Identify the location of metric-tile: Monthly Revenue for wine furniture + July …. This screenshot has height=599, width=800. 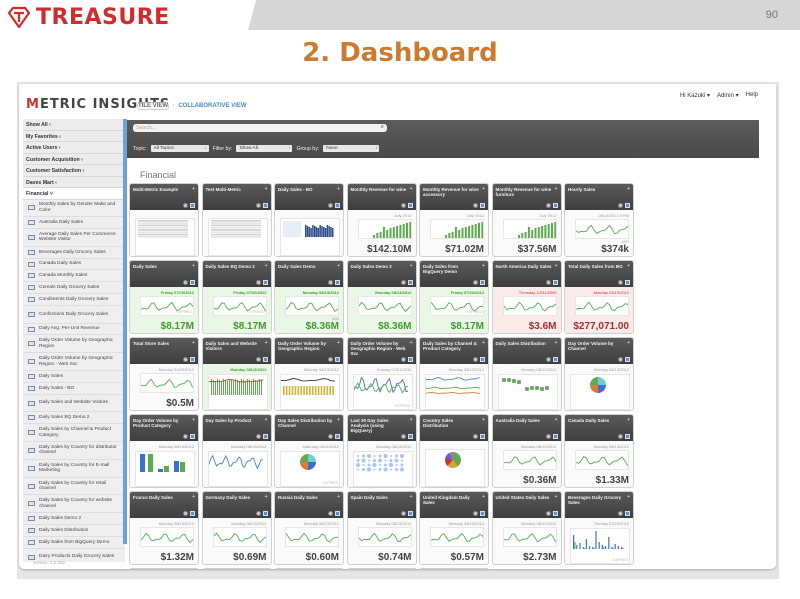
(526, 220).